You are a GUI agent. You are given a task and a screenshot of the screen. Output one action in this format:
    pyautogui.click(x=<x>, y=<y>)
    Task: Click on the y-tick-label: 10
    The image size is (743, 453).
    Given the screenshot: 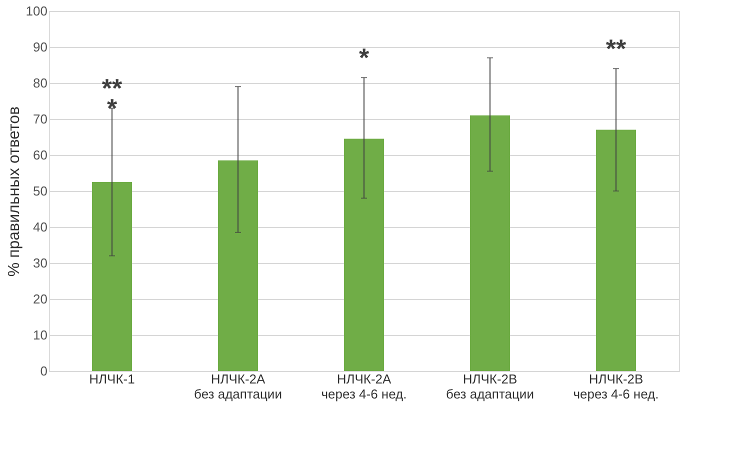 What is the action you would take?
    pyautogui.click(x=40, y=335)
    